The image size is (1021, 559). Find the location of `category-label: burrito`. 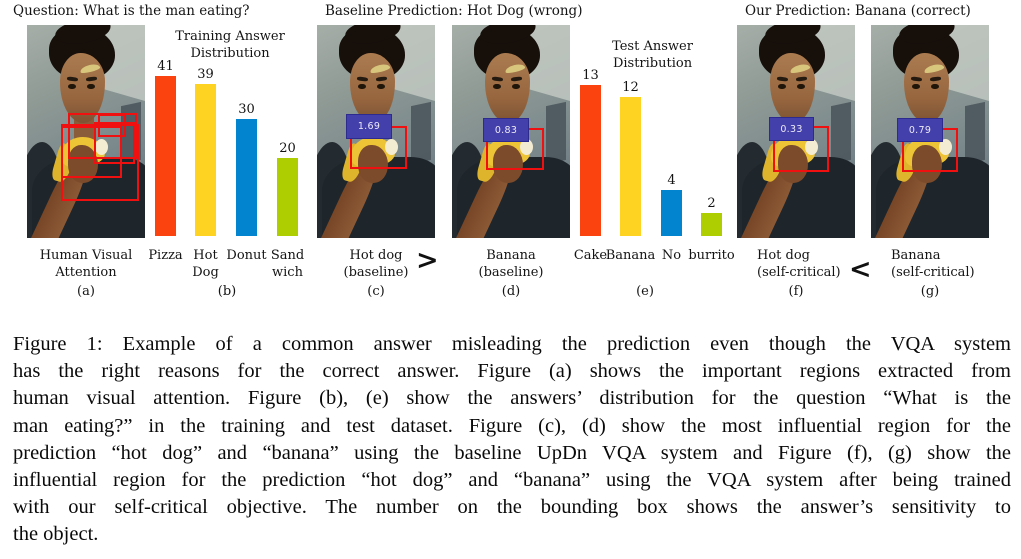

category-label: burrito is located at coordinates (712, 255).